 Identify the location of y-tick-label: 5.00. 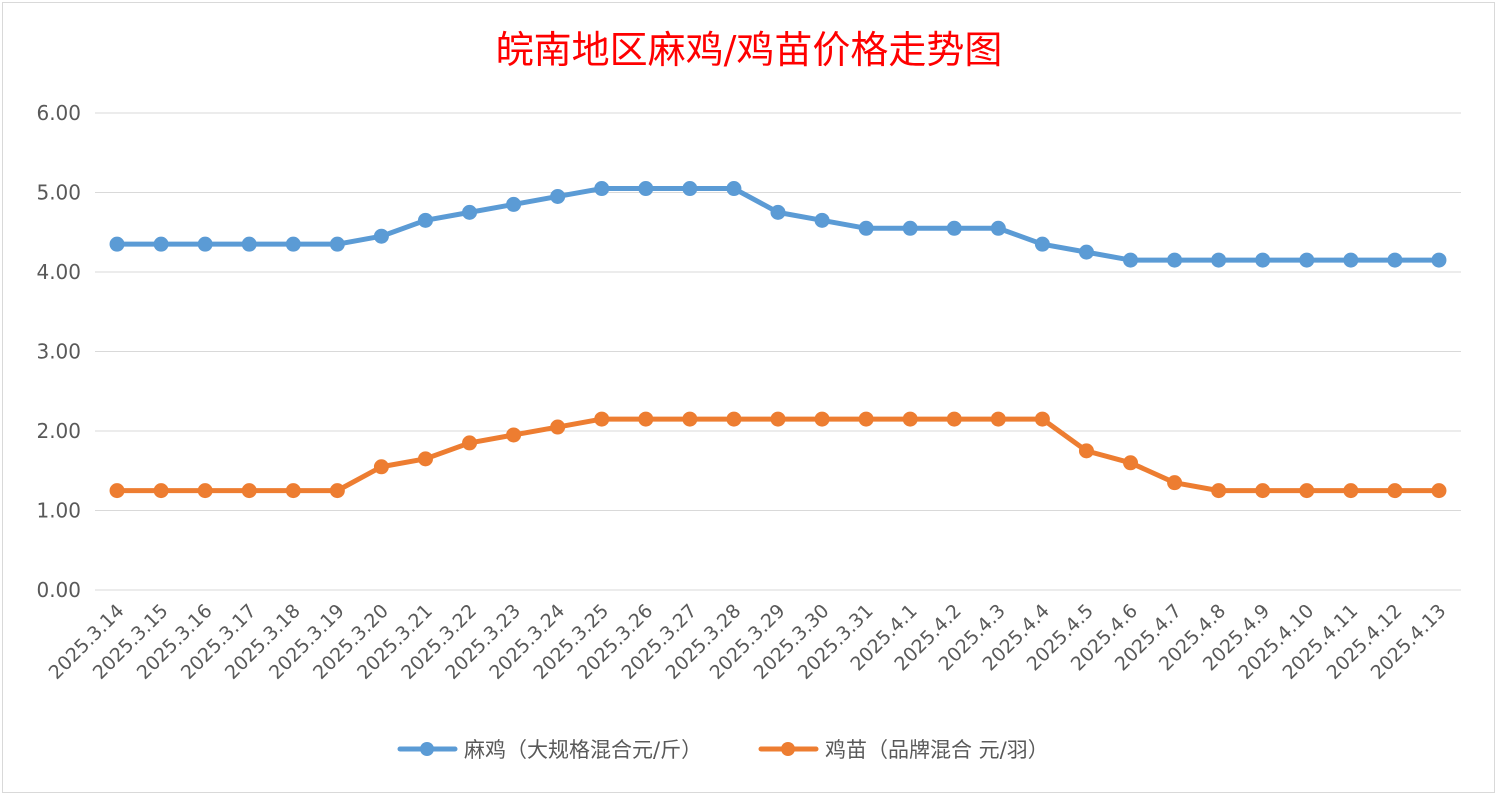
(58, 193).